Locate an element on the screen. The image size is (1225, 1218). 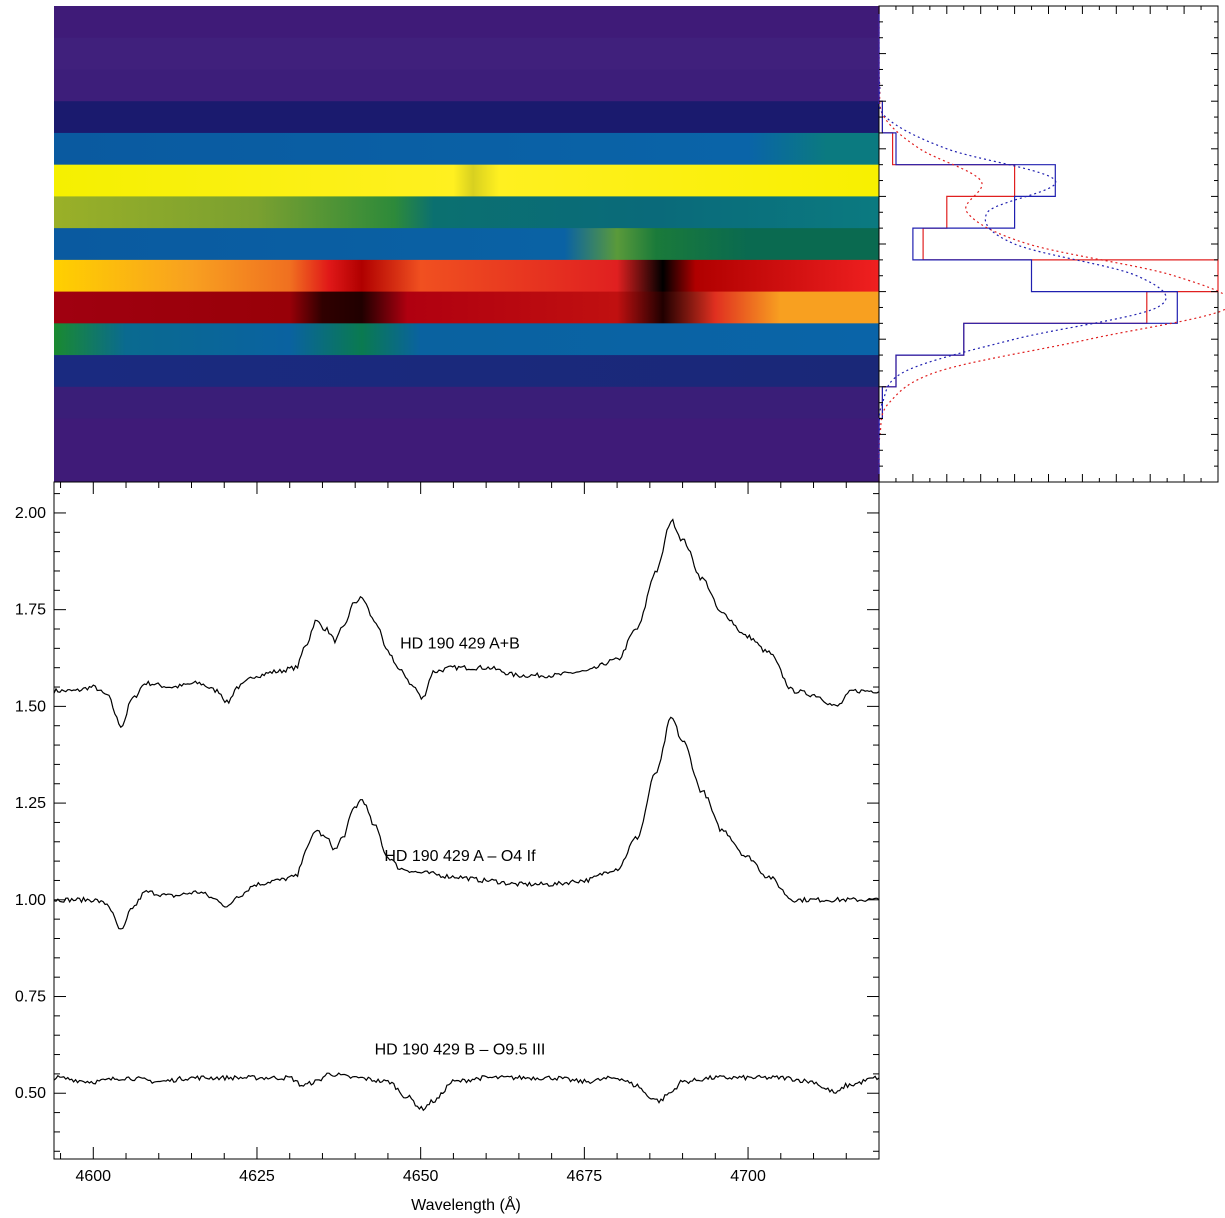
x-tick-label: 4650 is located at coordinates (421, 1176).